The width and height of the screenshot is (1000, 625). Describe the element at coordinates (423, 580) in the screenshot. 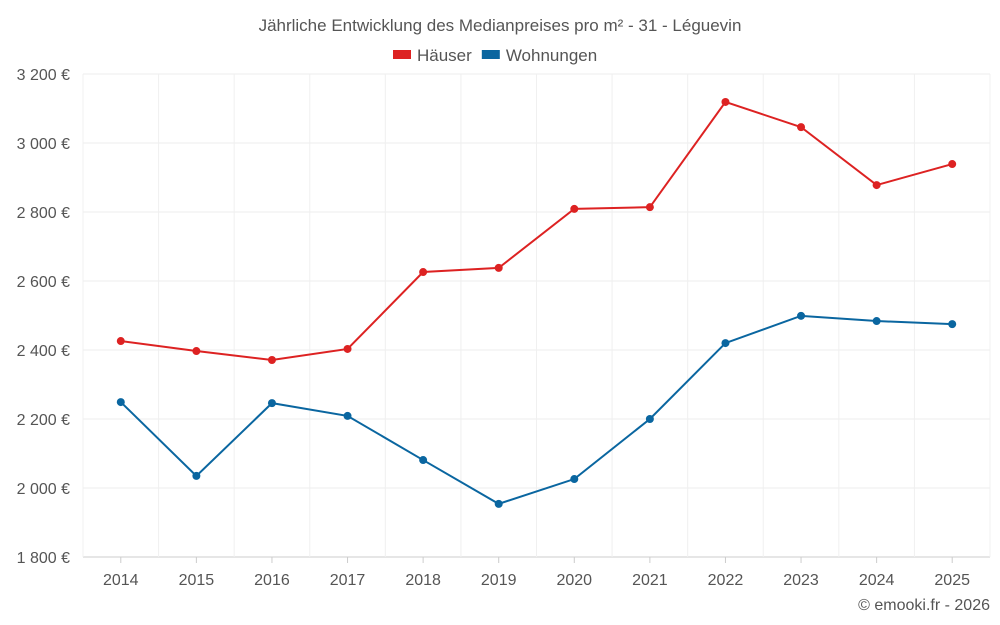

I see `x-tick-label: 2018` at that location.